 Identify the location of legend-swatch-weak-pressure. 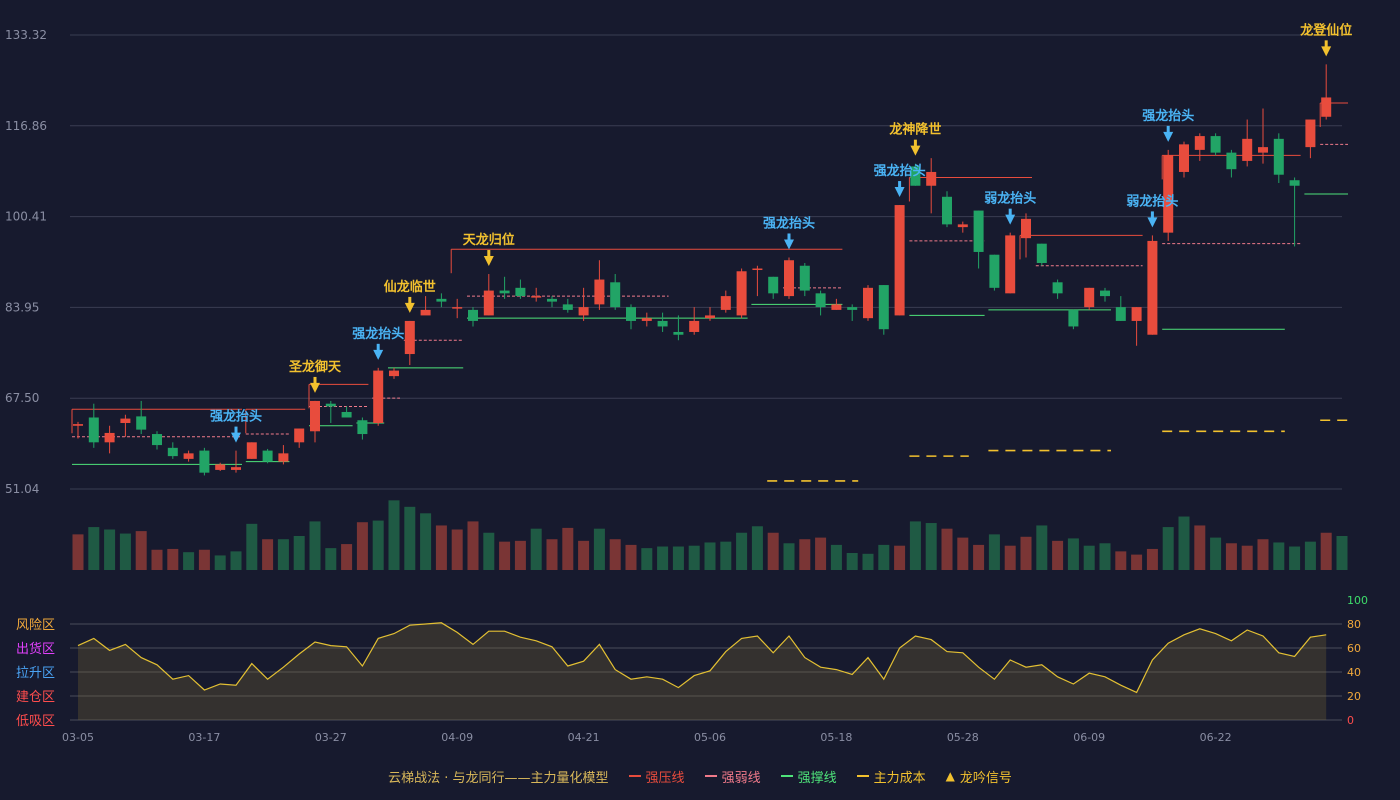
(710, 776).